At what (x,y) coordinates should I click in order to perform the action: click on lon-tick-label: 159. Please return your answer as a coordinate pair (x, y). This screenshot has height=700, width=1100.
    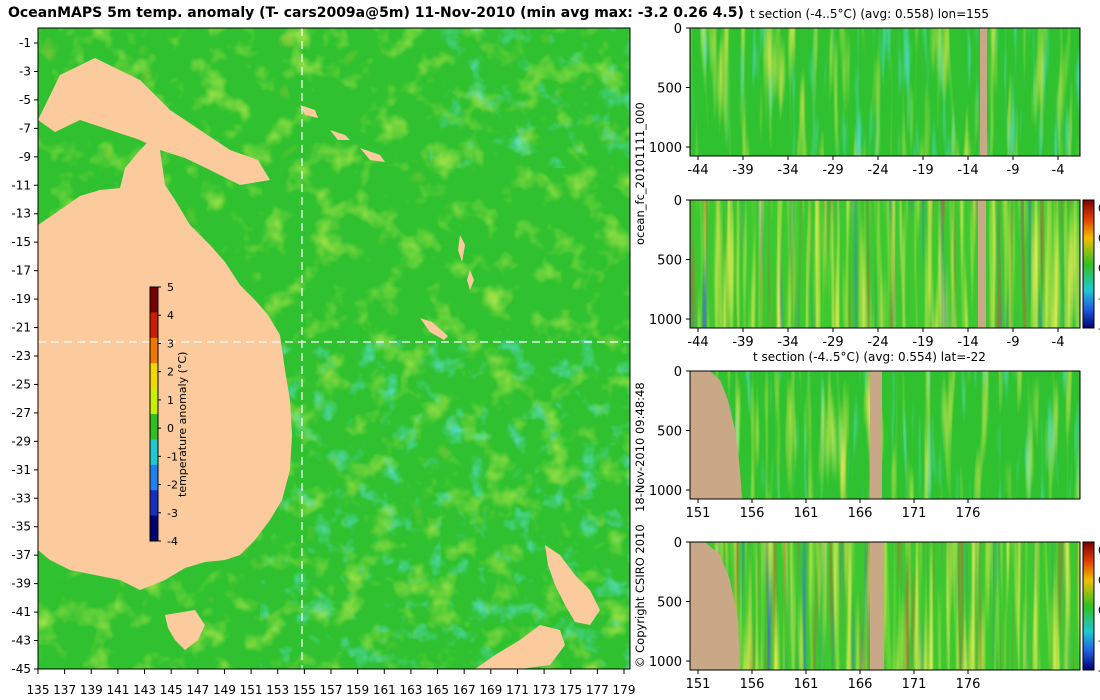
    Looking at the image, I should click on (357, 690).